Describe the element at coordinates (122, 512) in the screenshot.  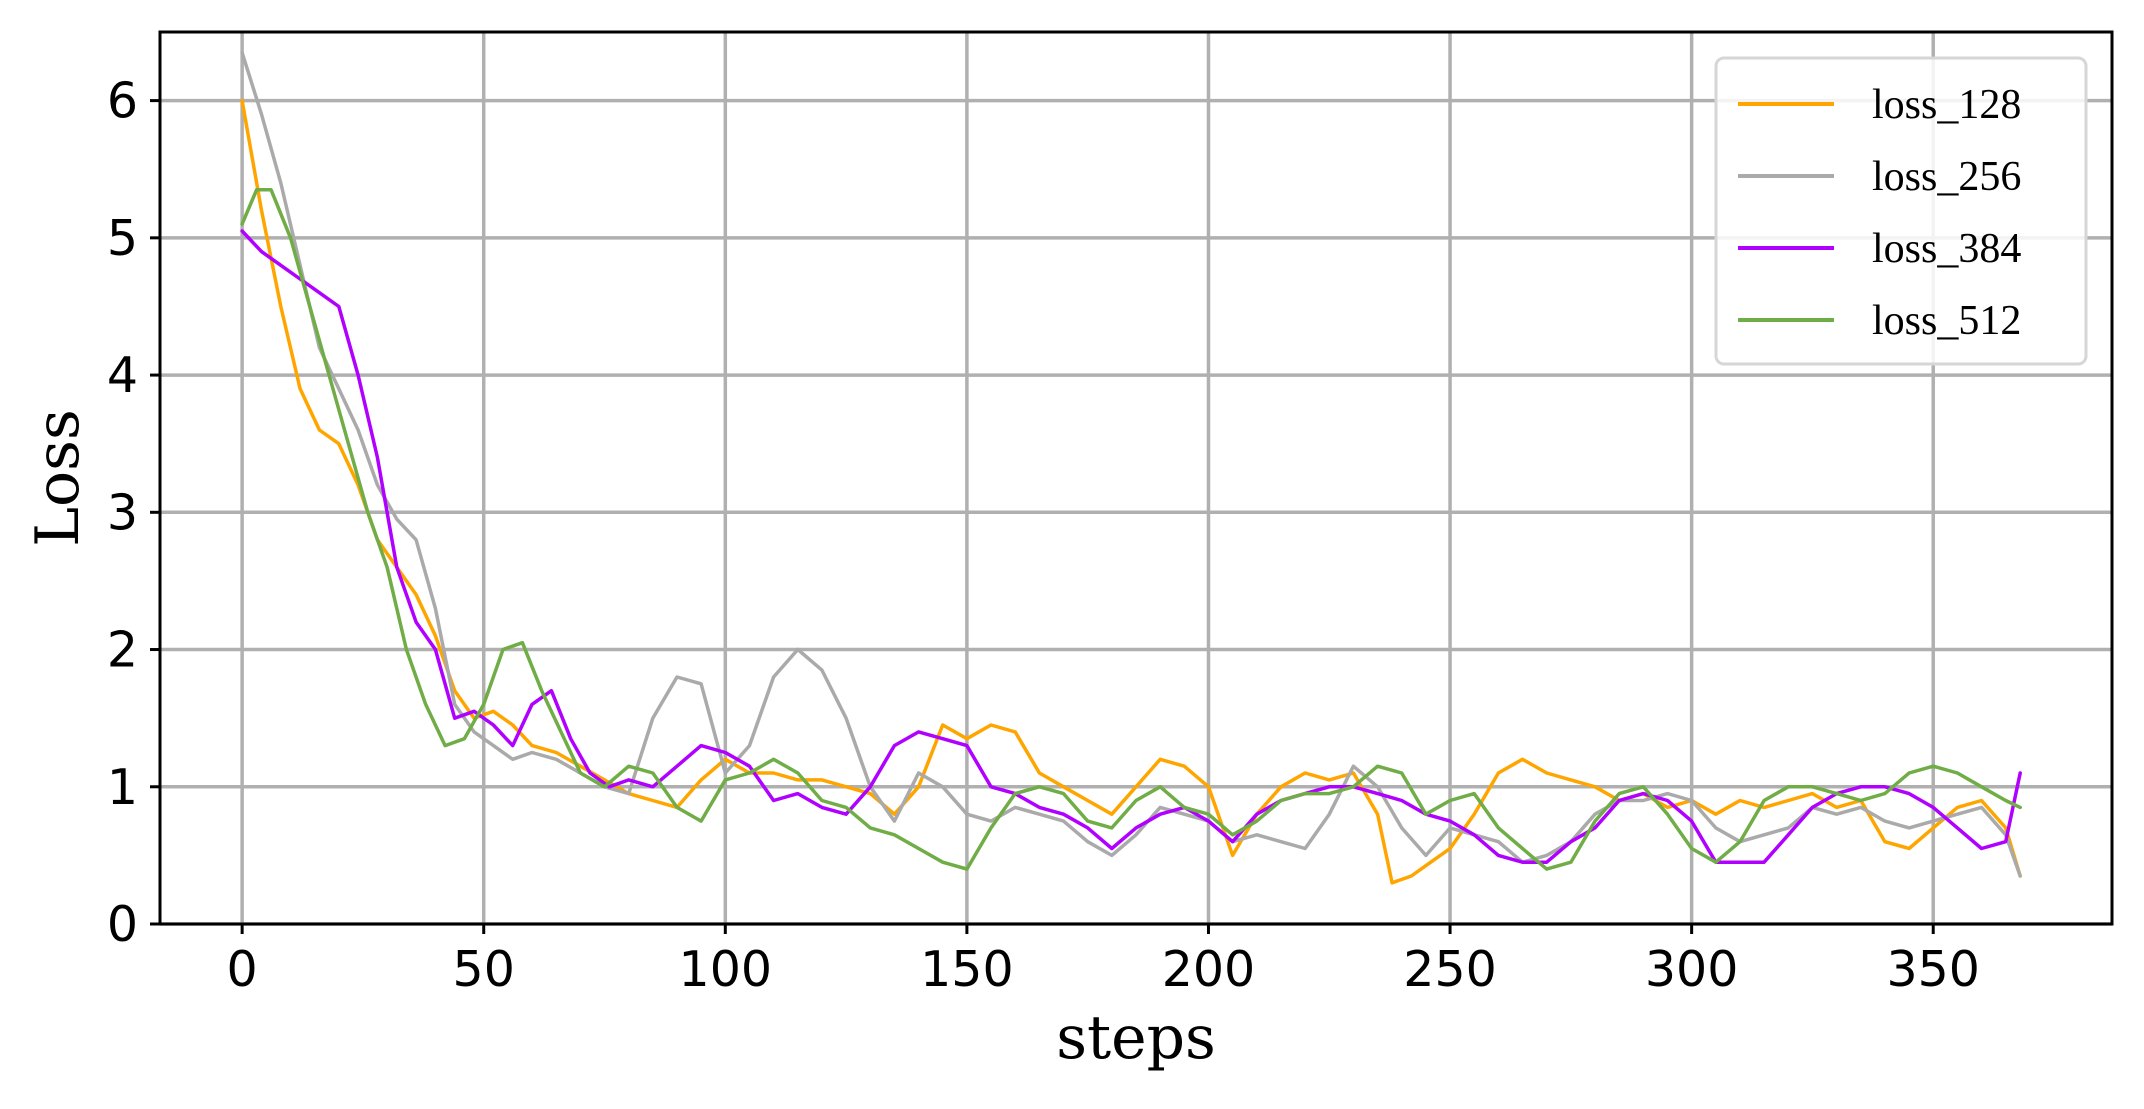
I see `y-tick-label-3: 3` at that location.